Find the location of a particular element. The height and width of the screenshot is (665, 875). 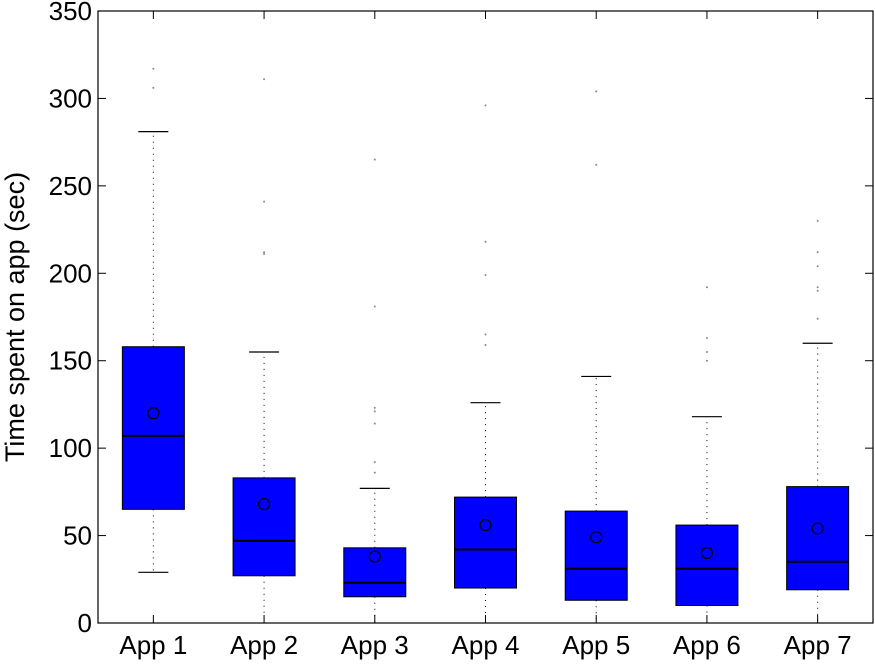

x-tick-label: App 5 is located at coordinates (596, 645).